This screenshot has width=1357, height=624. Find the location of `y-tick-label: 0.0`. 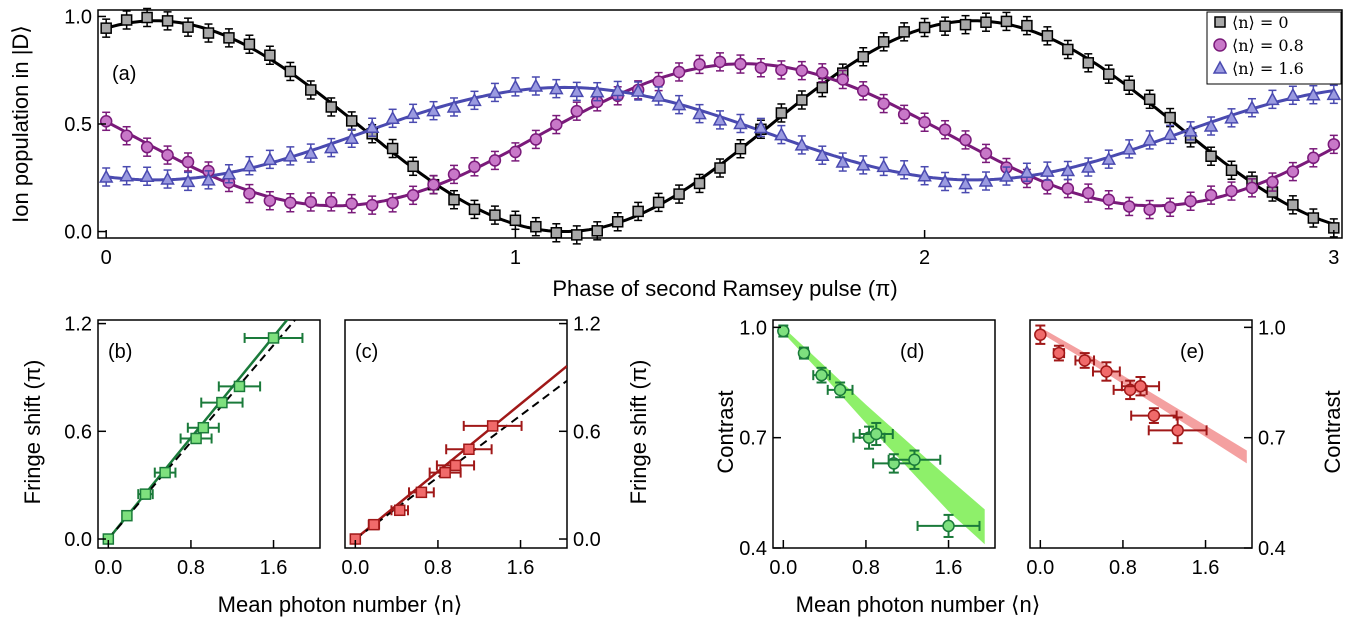

y-tick-label: 0.0 is located at coordinates (78, 233).